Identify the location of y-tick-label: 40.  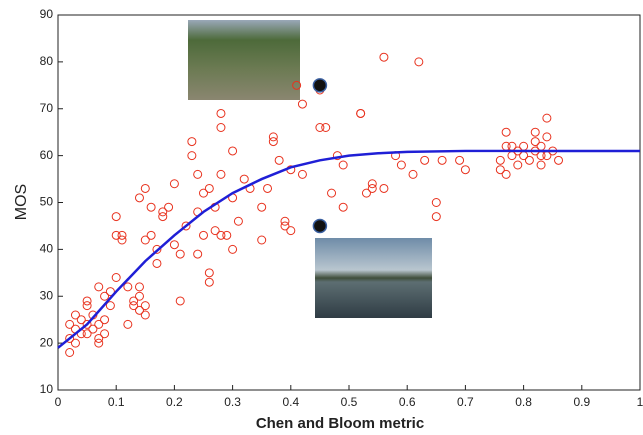
(47, 249).